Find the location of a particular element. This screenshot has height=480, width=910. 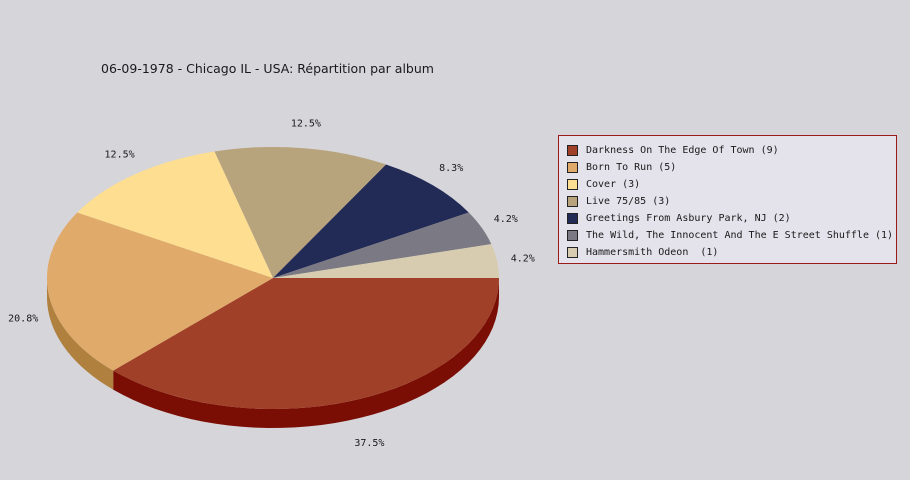

legend-item: Darkness On The Edge Of Town (9) is located at coordinates (673, 150).